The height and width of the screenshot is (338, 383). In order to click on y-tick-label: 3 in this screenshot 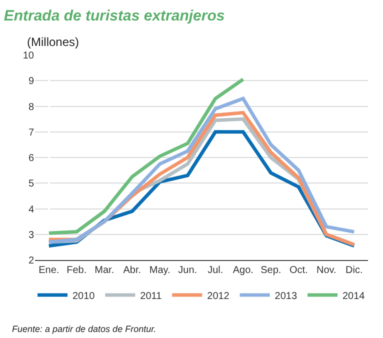, I will do `click(31, 235)`.